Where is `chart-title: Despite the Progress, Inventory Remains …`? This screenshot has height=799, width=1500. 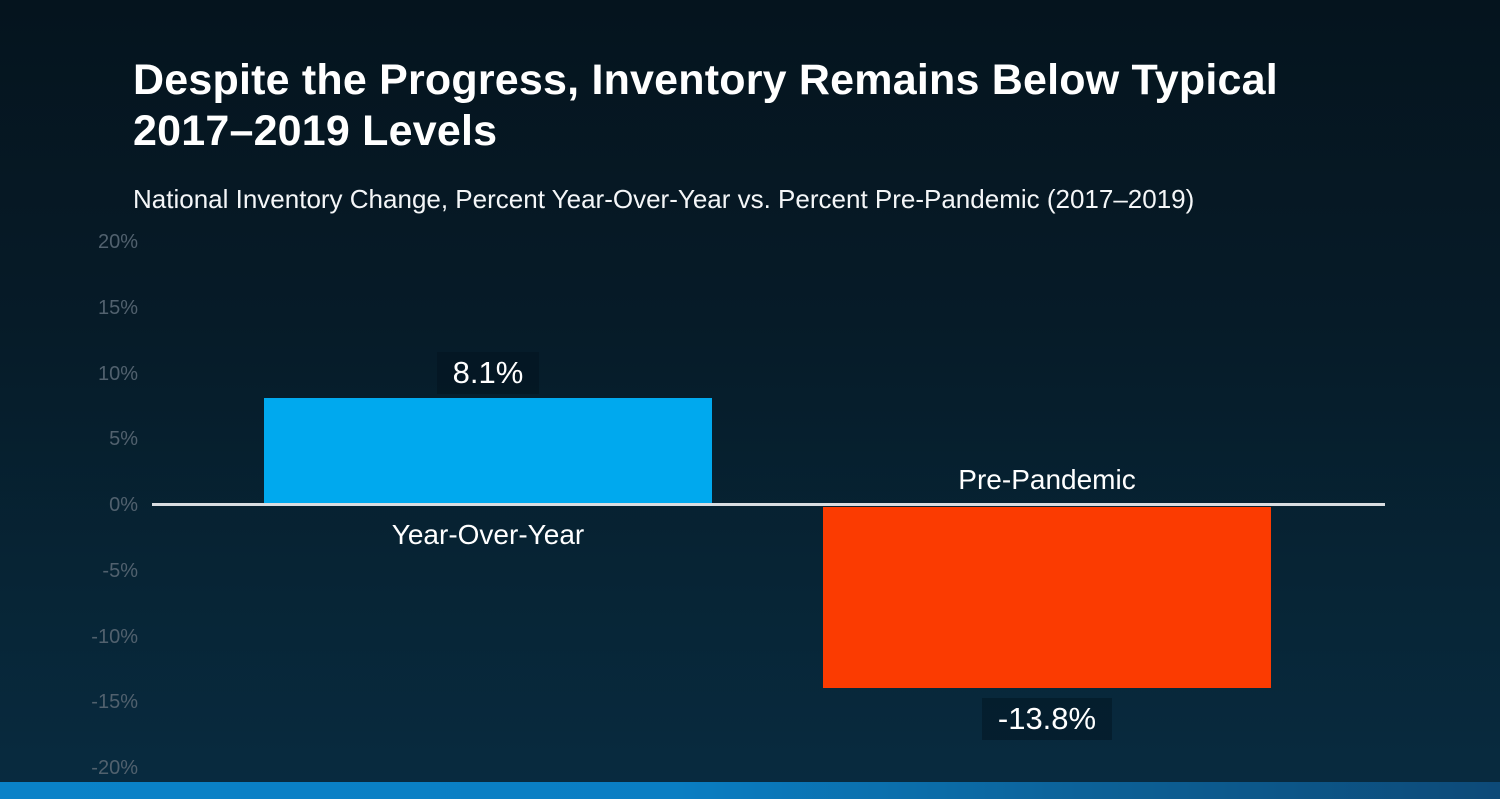
chart-title: Despite the Progress, Inventory Remains … is located at coordinates (705, 105).